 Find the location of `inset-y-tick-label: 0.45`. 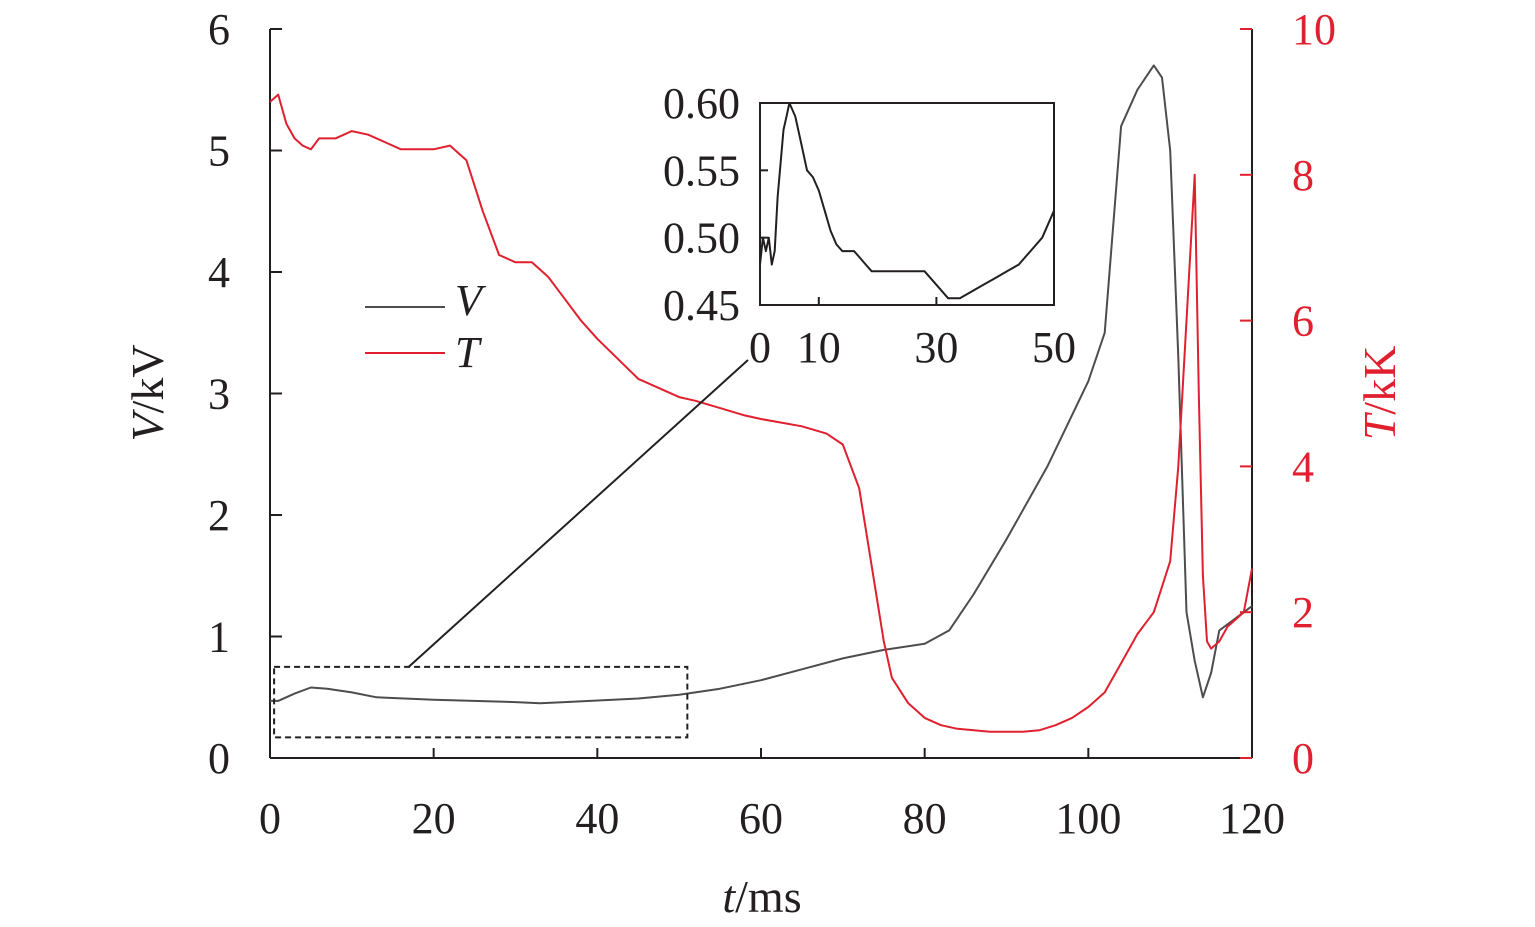

inset-y-tick-label: 0.45 is located at coordinates (701, 305).